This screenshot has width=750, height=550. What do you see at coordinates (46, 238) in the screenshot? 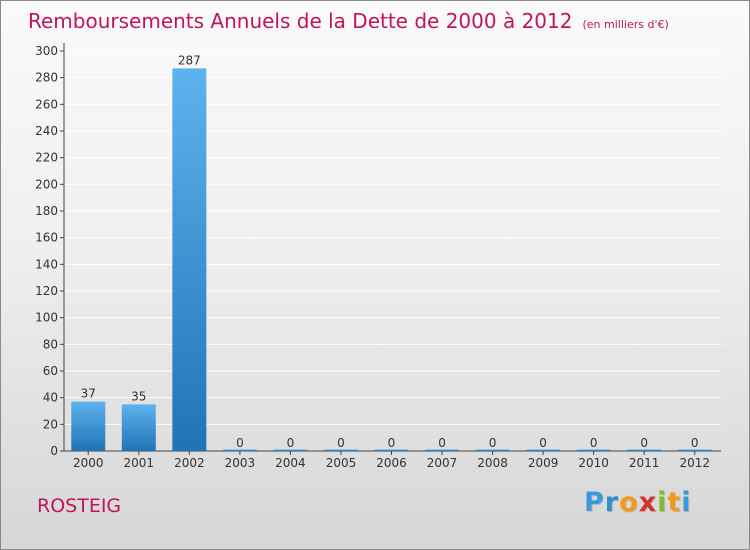
I see `y-tick-label: 160` at bounding box center [46, 238].